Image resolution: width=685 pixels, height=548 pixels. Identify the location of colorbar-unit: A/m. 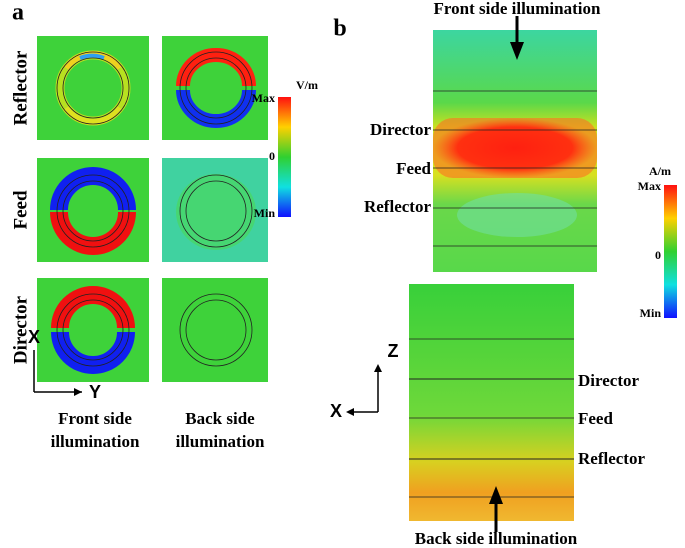
(660, 171).